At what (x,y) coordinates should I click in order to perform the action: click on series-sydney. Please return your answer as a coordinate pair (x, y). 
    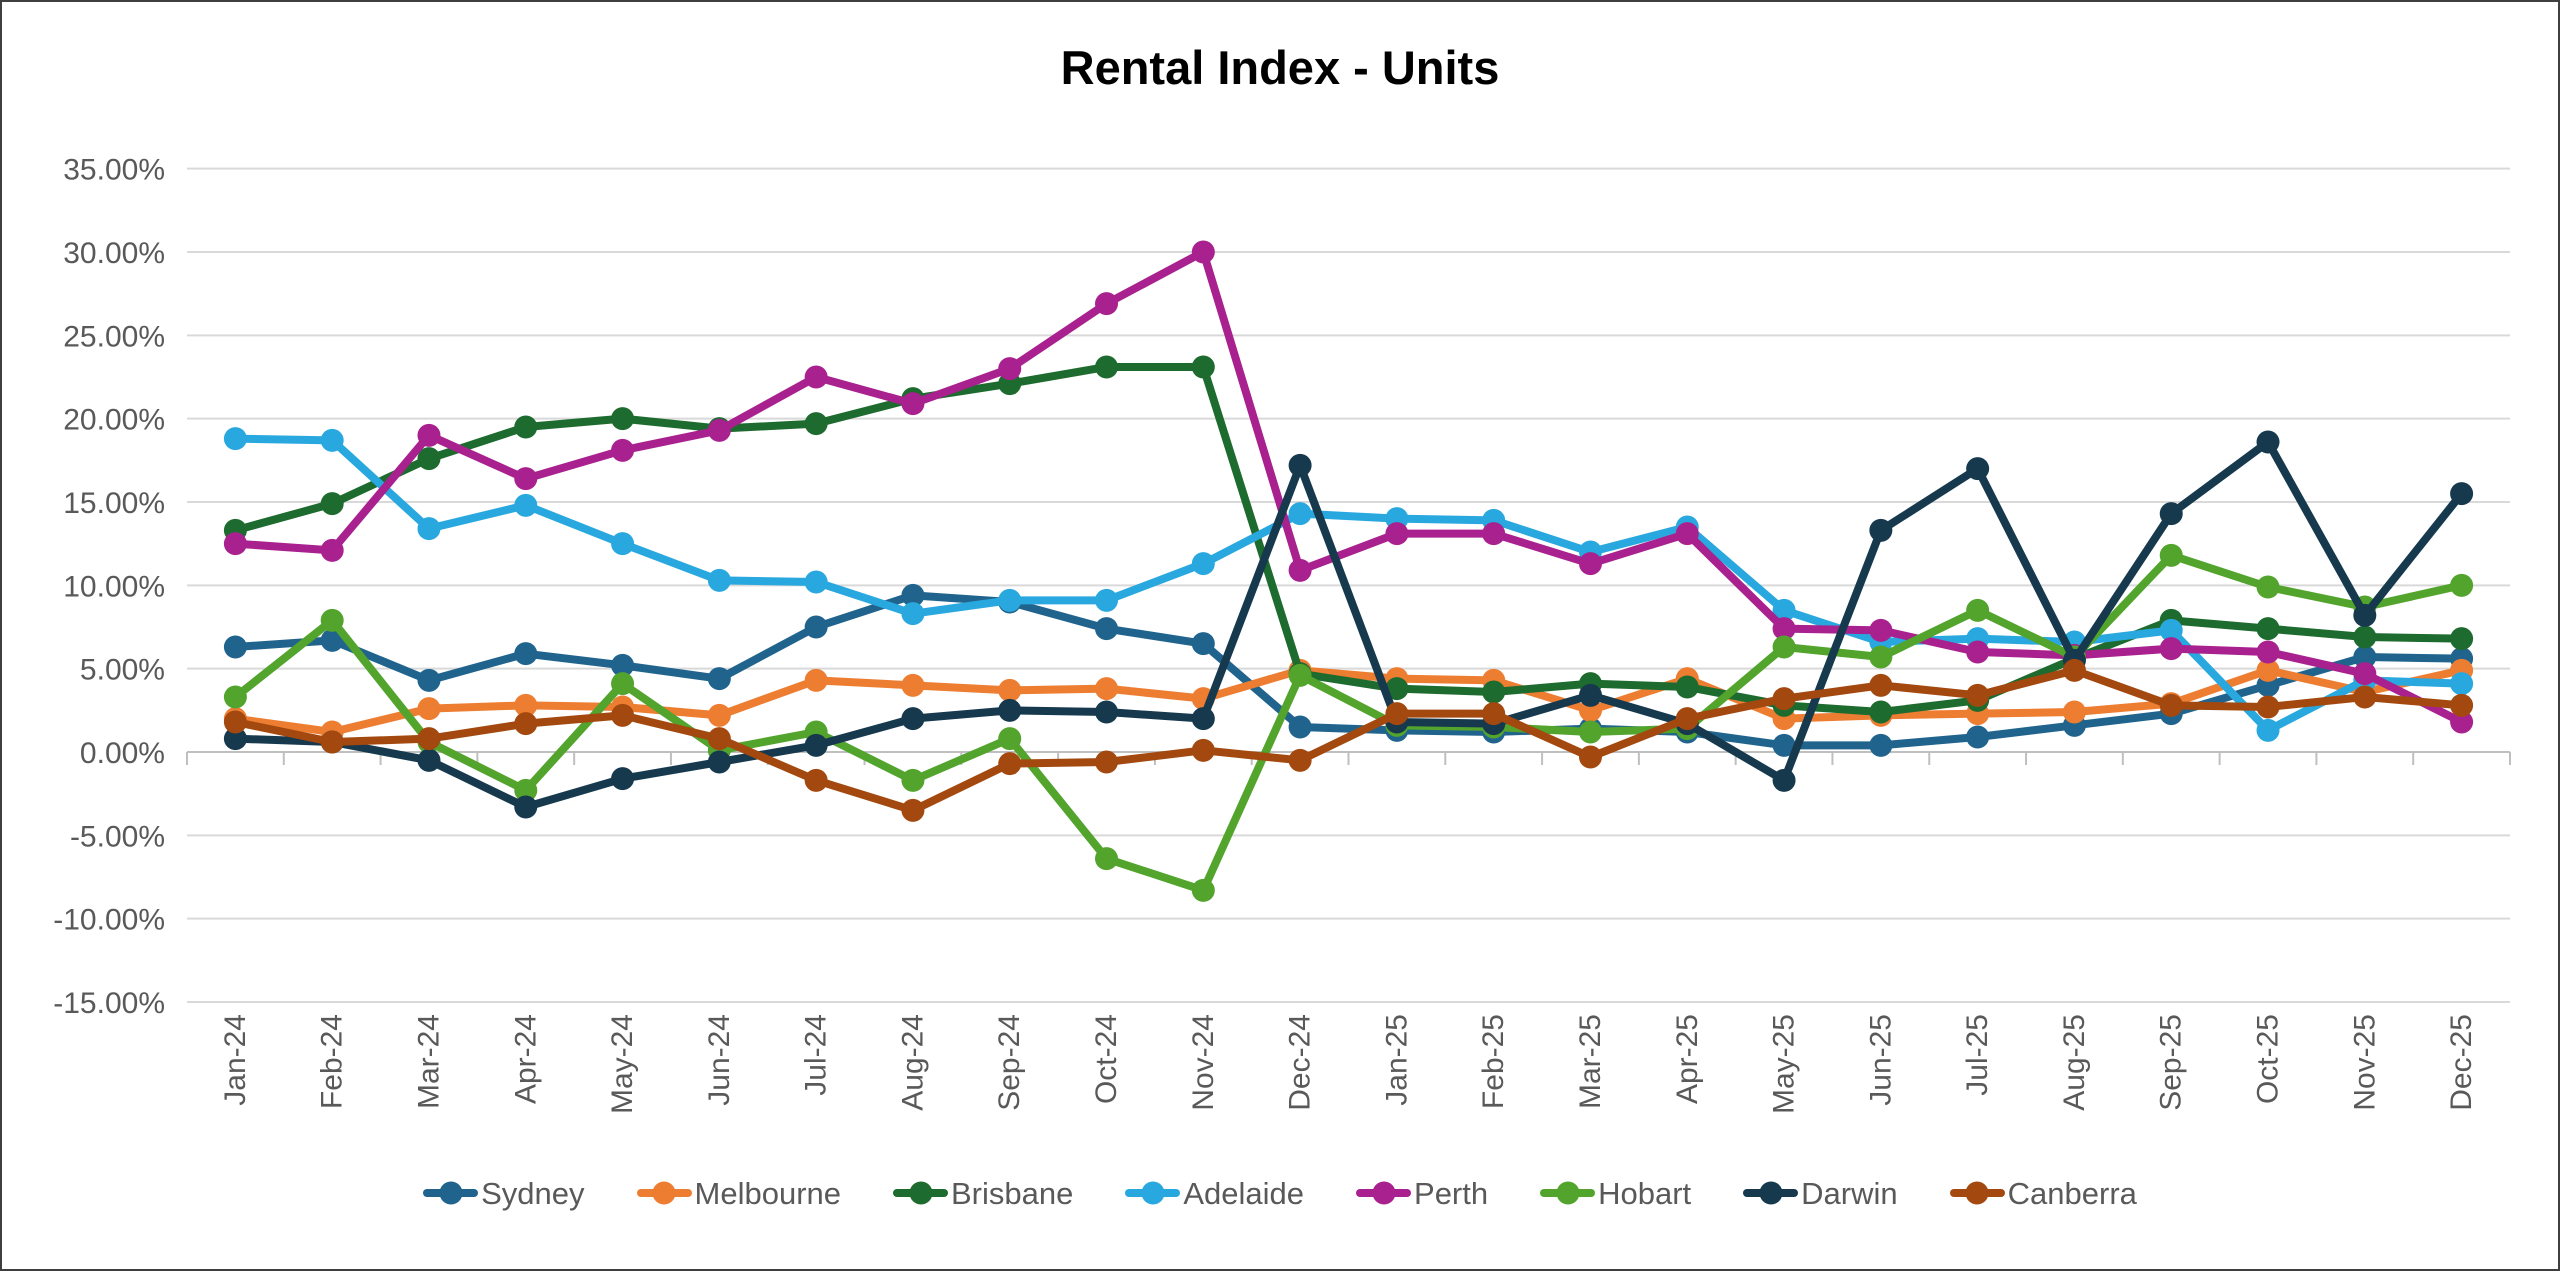
    Looking at the image, I should click on (1348, 670).